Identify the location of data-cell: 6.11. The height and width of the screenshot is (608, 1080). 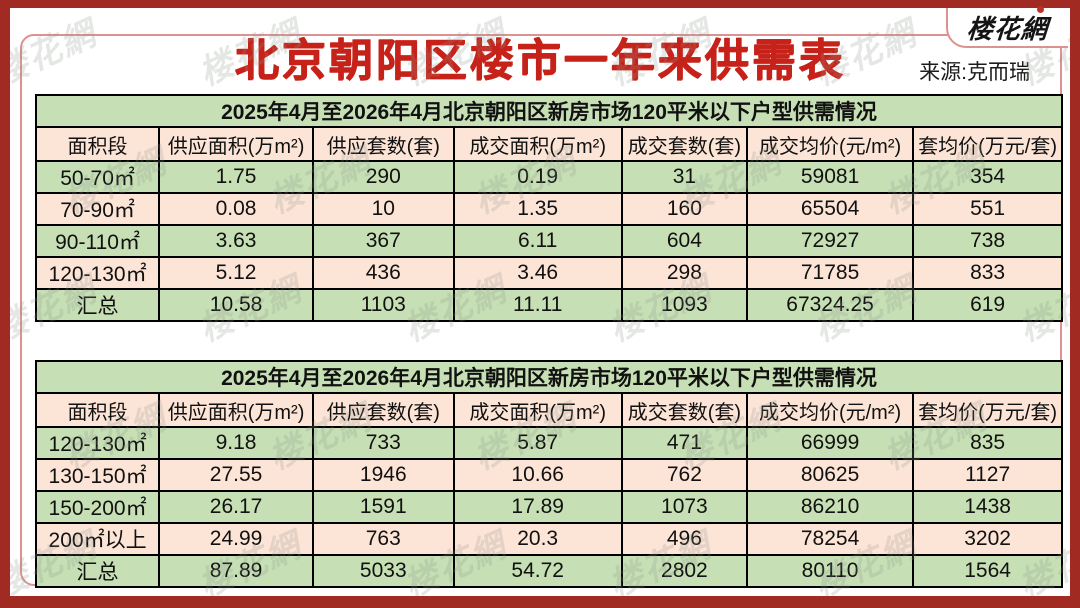
(537, 241).